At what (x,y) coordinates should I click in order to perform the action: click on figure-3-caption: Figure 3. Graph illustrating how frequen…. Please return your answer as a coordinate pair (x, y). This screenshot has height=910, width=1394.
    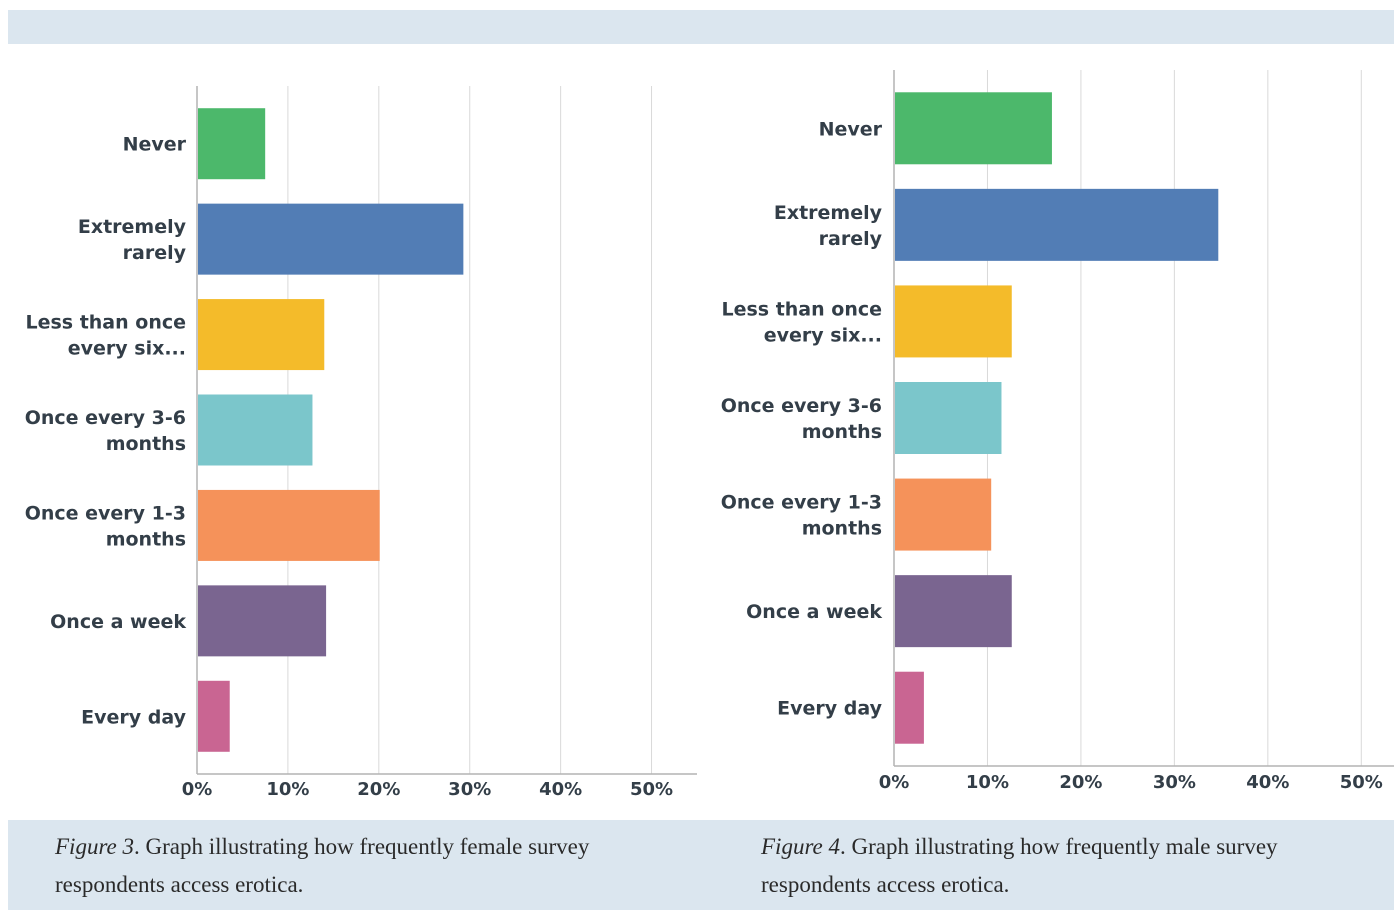
    Looking at the image, I should click on (365, 866).